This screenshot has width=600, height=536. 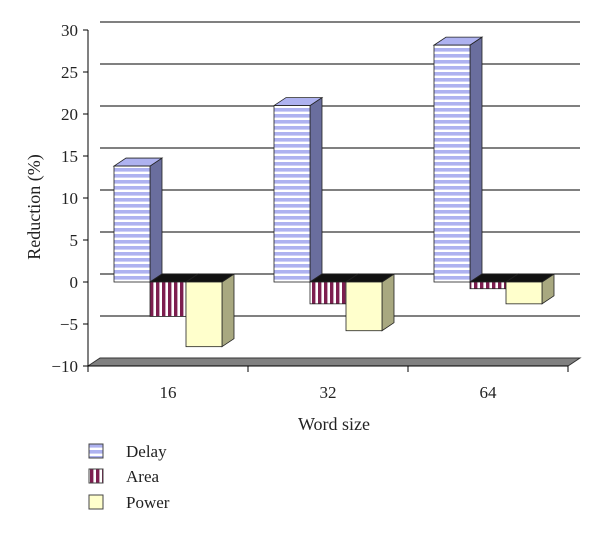 What do you see at coordinates (69, 114) in the screenshot?
I see `y-tick-label-2: 20` at bounding box center [69, 114].